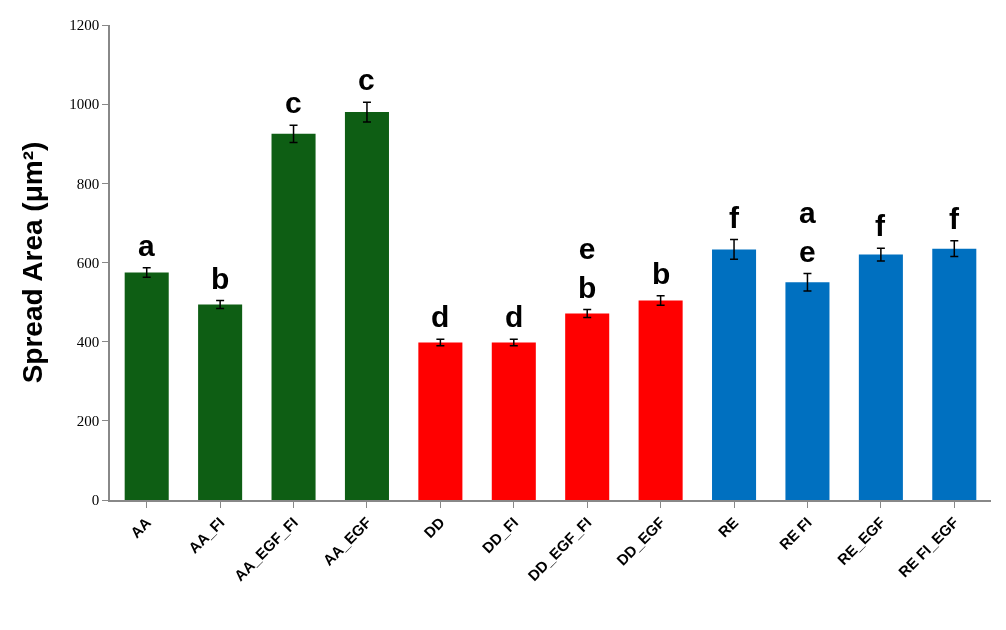 The width and height of the screenshot is (1006, 630). I want to click on y-axis-title: Spread Area (μm²), so click(33, 262).